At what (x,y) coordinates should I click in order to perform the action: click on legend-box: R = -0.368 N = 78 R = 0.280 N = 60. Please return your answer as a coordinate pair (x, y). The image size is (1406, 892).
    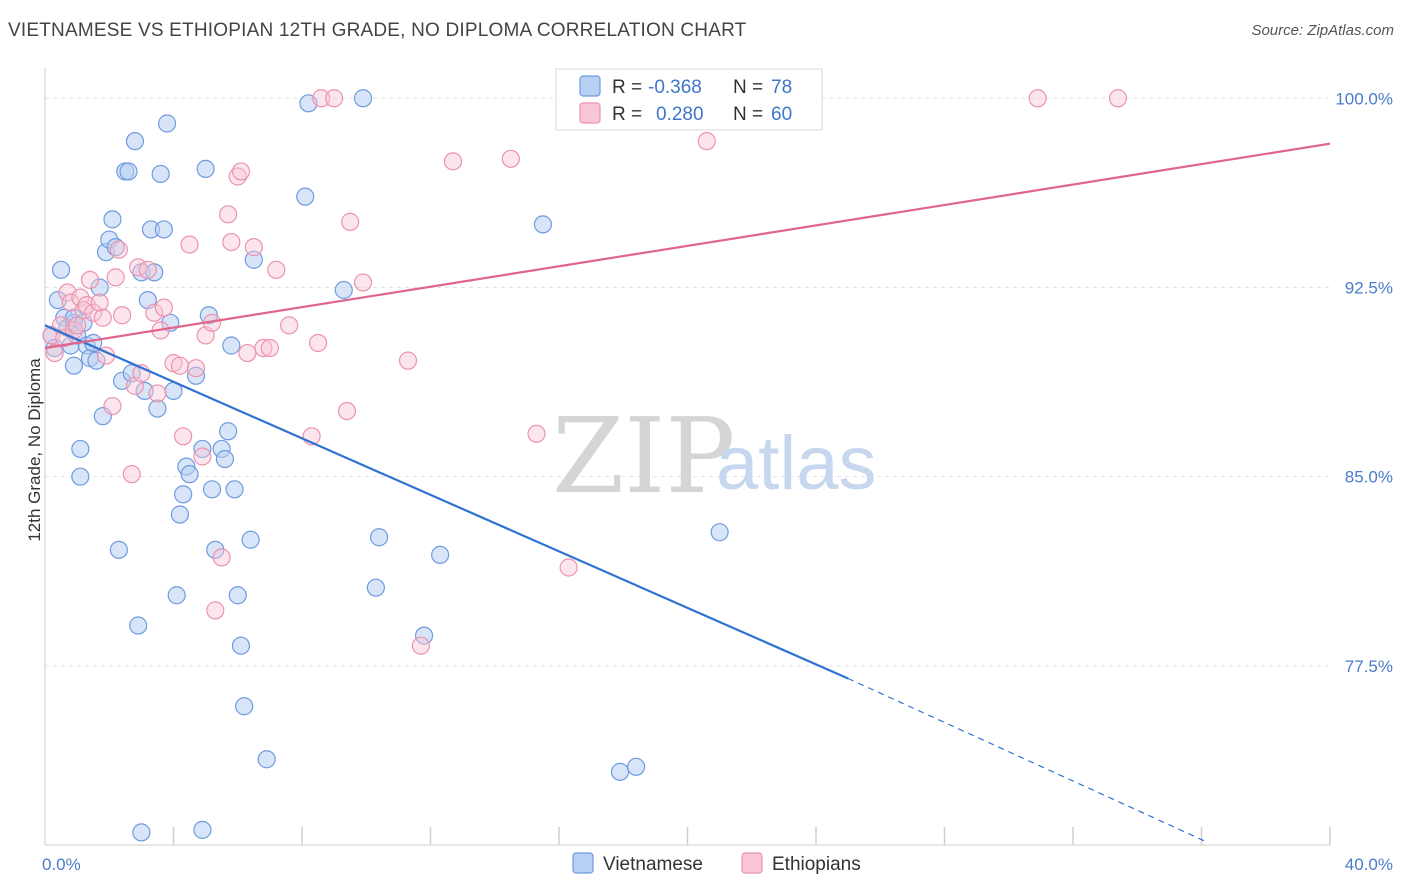
    Looking at the image, I should click on (689, 99).